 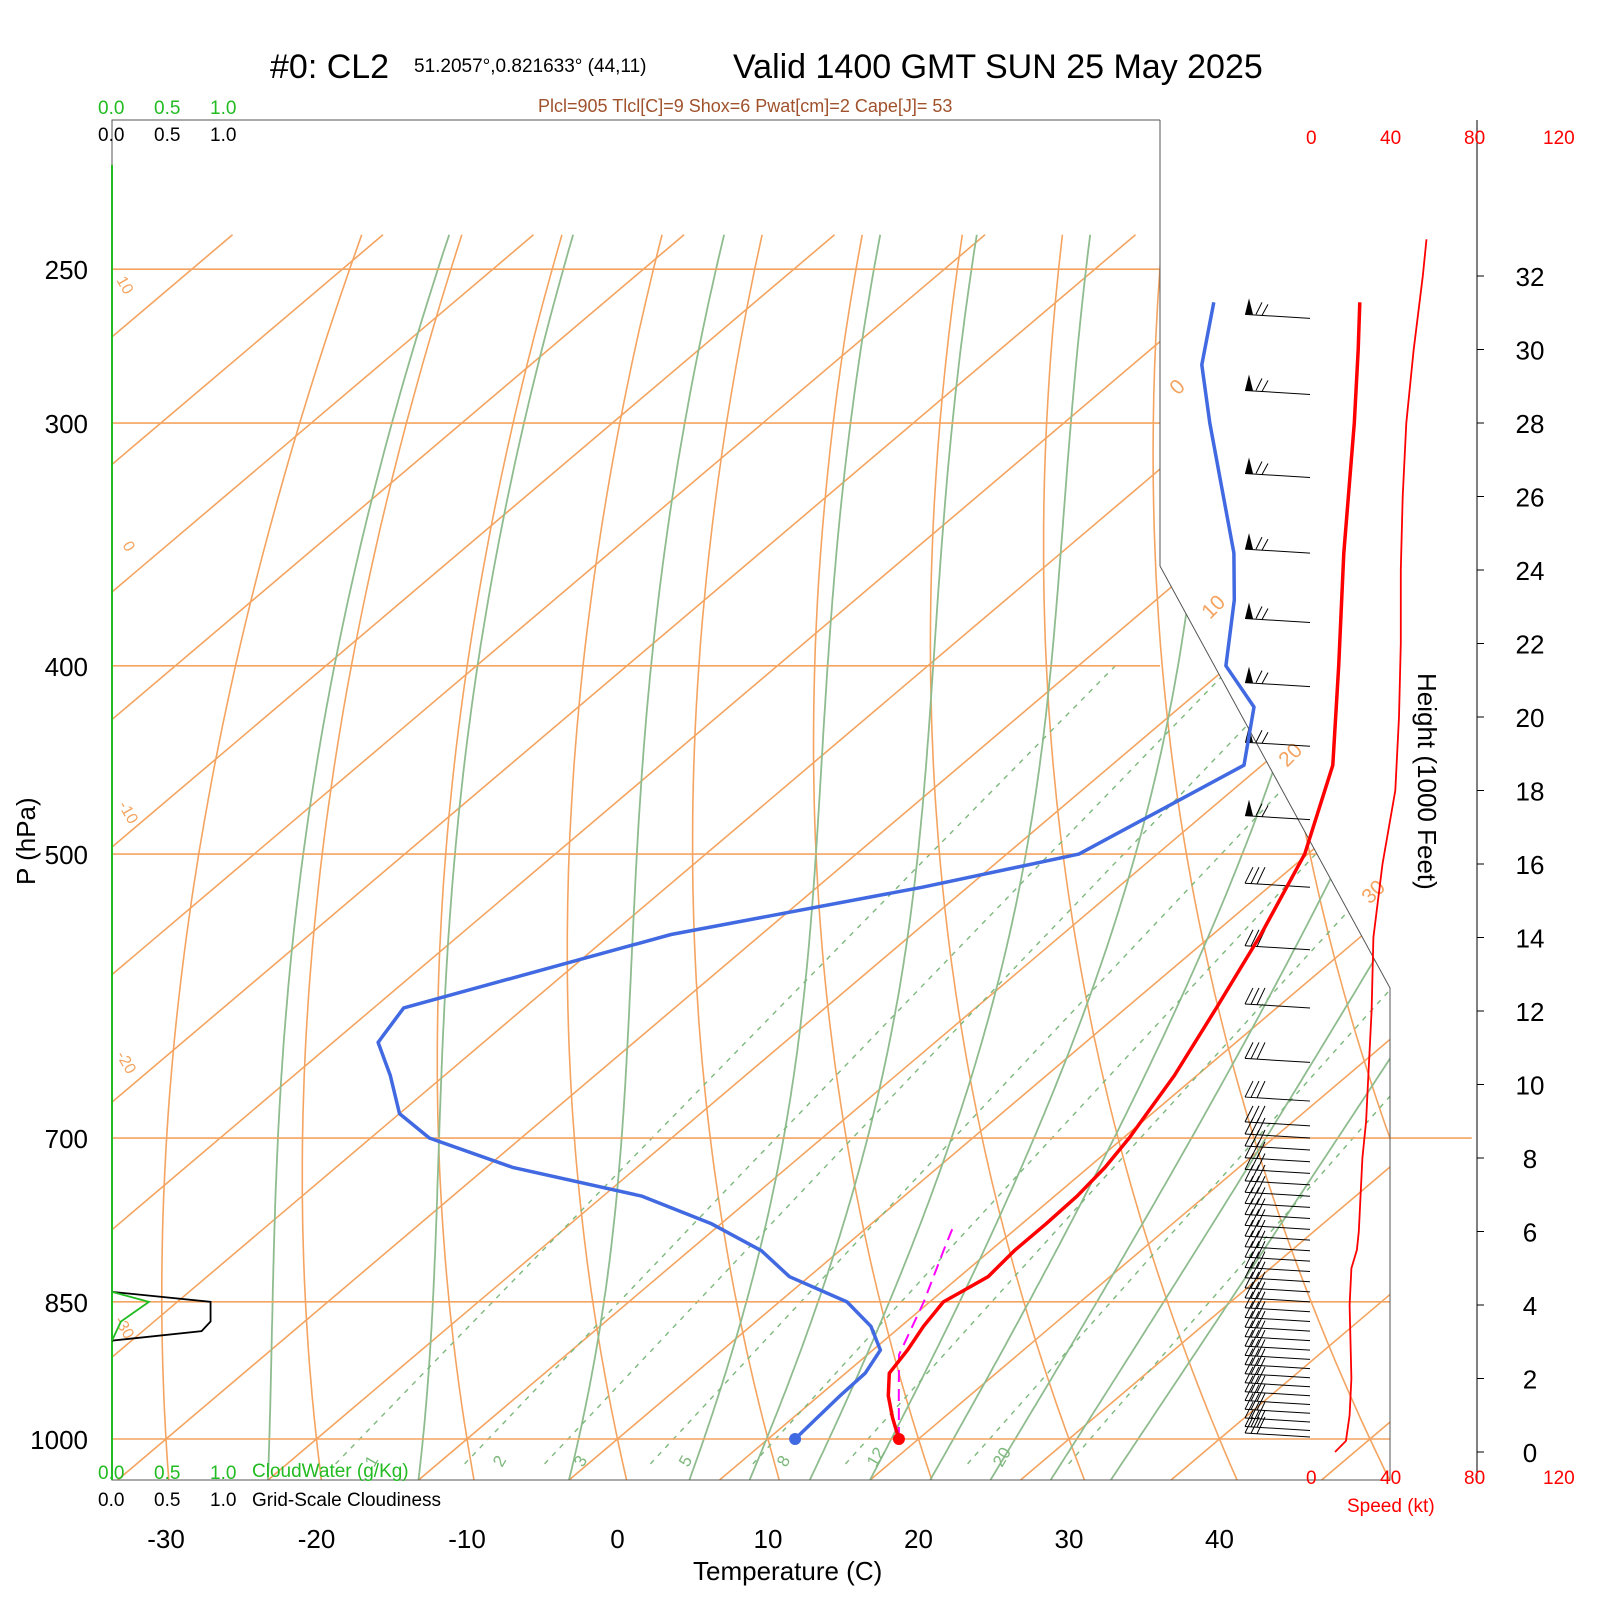 What do you see at coordinates (59, 855) in the screenshot?
I see `pressure-ticks: 250 300 400 500 700 850 1000` at bounding box center [59, 855].